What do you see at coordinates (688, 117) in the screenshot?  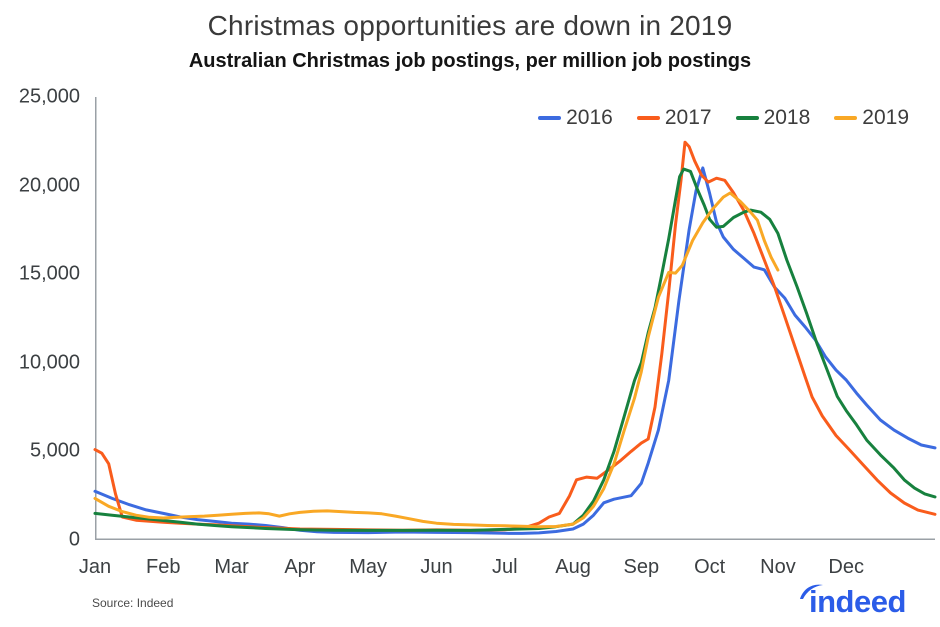 I see `legend-label-2017: 2017` at bounding box center [688, 117].